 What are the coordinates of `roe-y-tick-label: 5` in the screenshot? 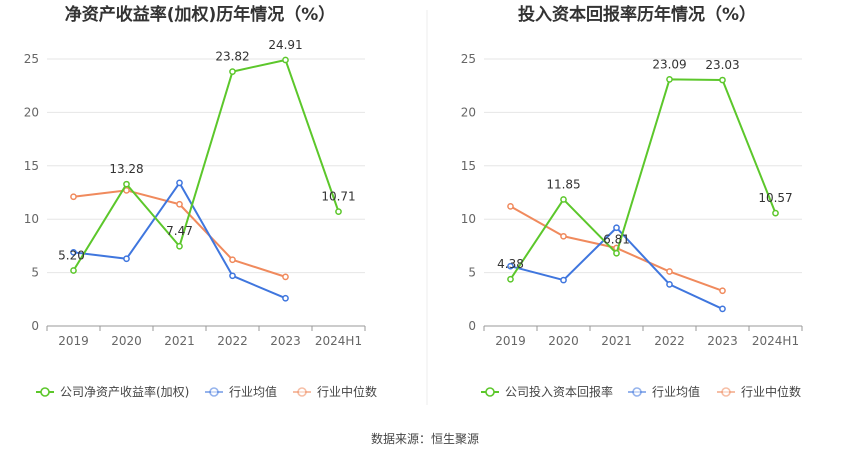 It's located at (35, 273).